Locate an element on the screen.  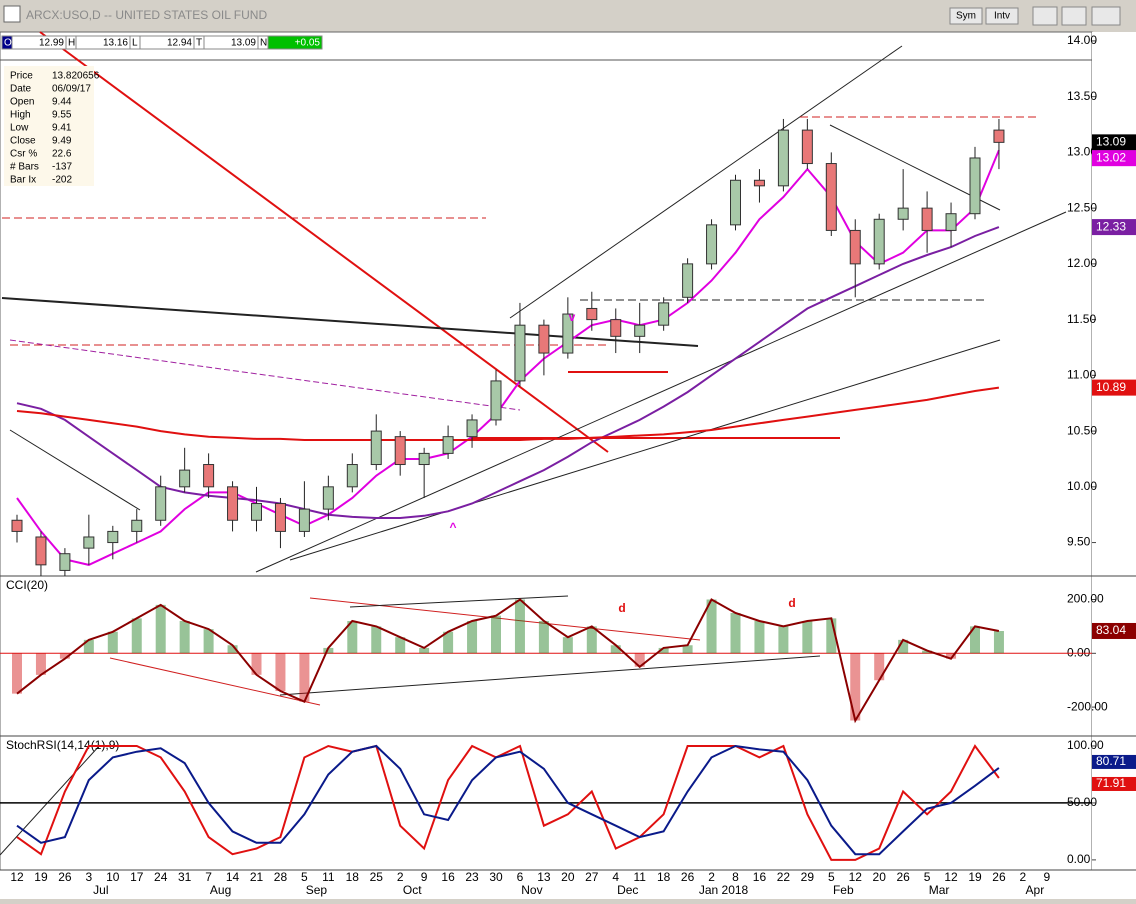
x-tick-label: 6 is located at coordinates (520, 877).